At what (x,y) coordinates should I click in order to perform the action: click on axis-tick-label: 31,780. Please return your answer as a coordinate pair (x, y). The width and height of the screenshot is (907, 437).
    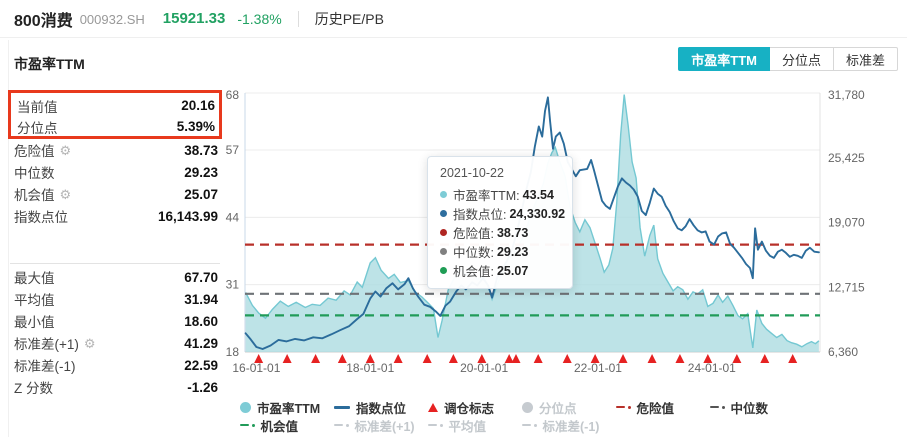
    Looking at the image, I should click on (846, 95).